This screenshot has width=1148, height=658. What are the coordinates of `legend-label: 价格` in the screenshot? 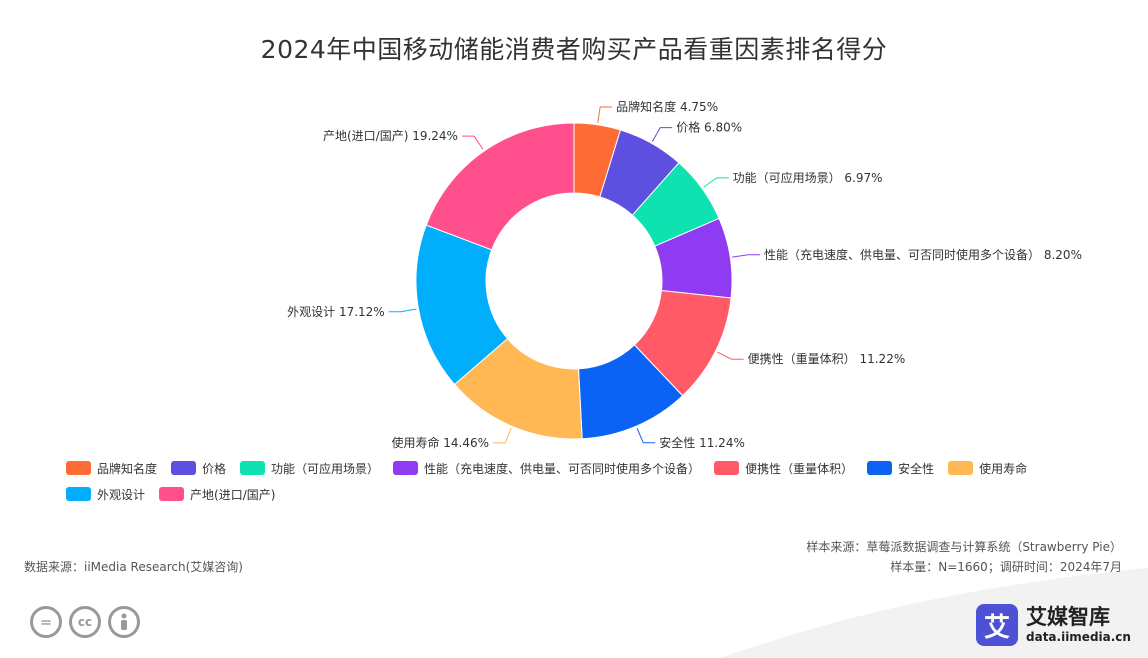 It's located at (214, 468).